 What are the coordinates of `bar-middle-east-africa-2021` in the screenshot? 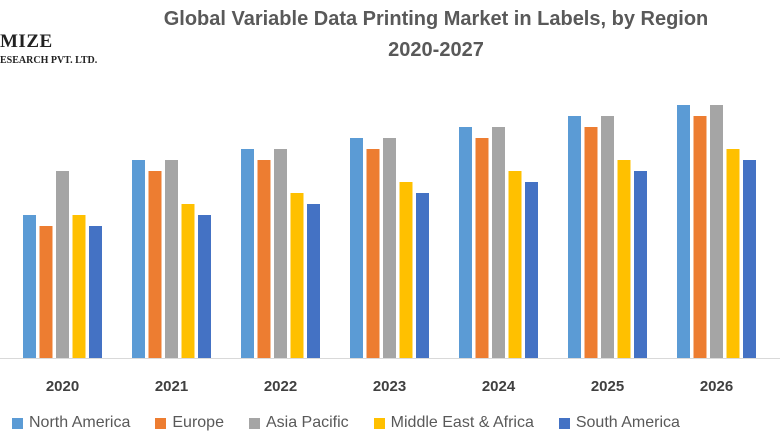 It's located at (188, 281).